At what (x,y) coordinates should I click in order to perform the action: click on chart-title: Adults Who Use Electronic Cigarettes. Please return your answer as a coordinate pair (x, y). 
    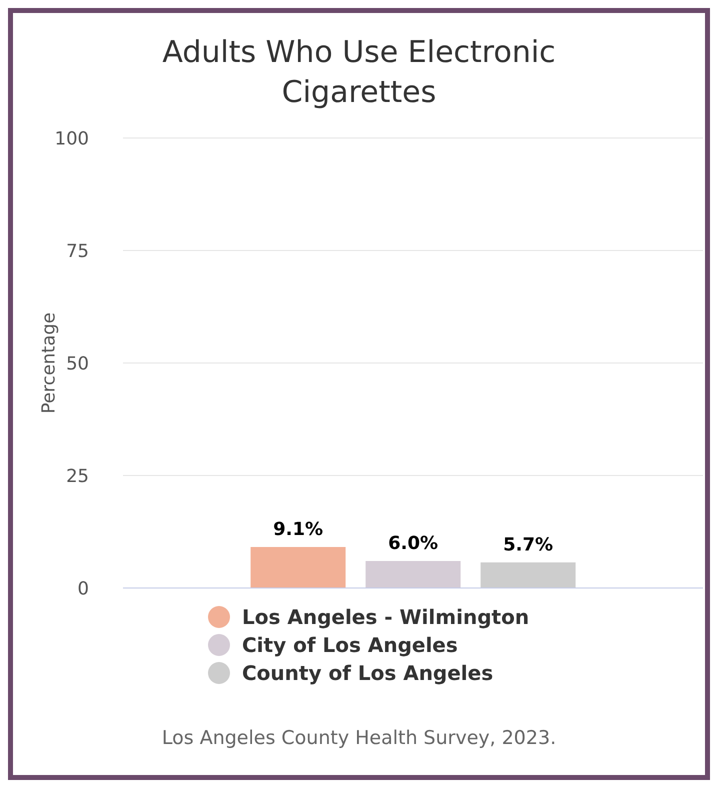
    Looking at the image, I should click on (359, 73).